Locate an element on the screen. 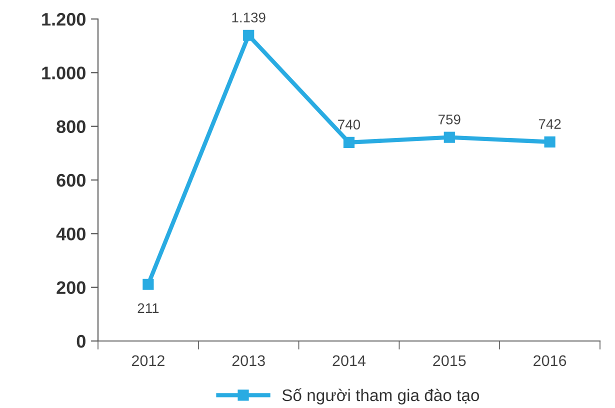 This screenshot has width=615, height=408. y-tick-label: 1.000 is located at coordinates (64, 73).